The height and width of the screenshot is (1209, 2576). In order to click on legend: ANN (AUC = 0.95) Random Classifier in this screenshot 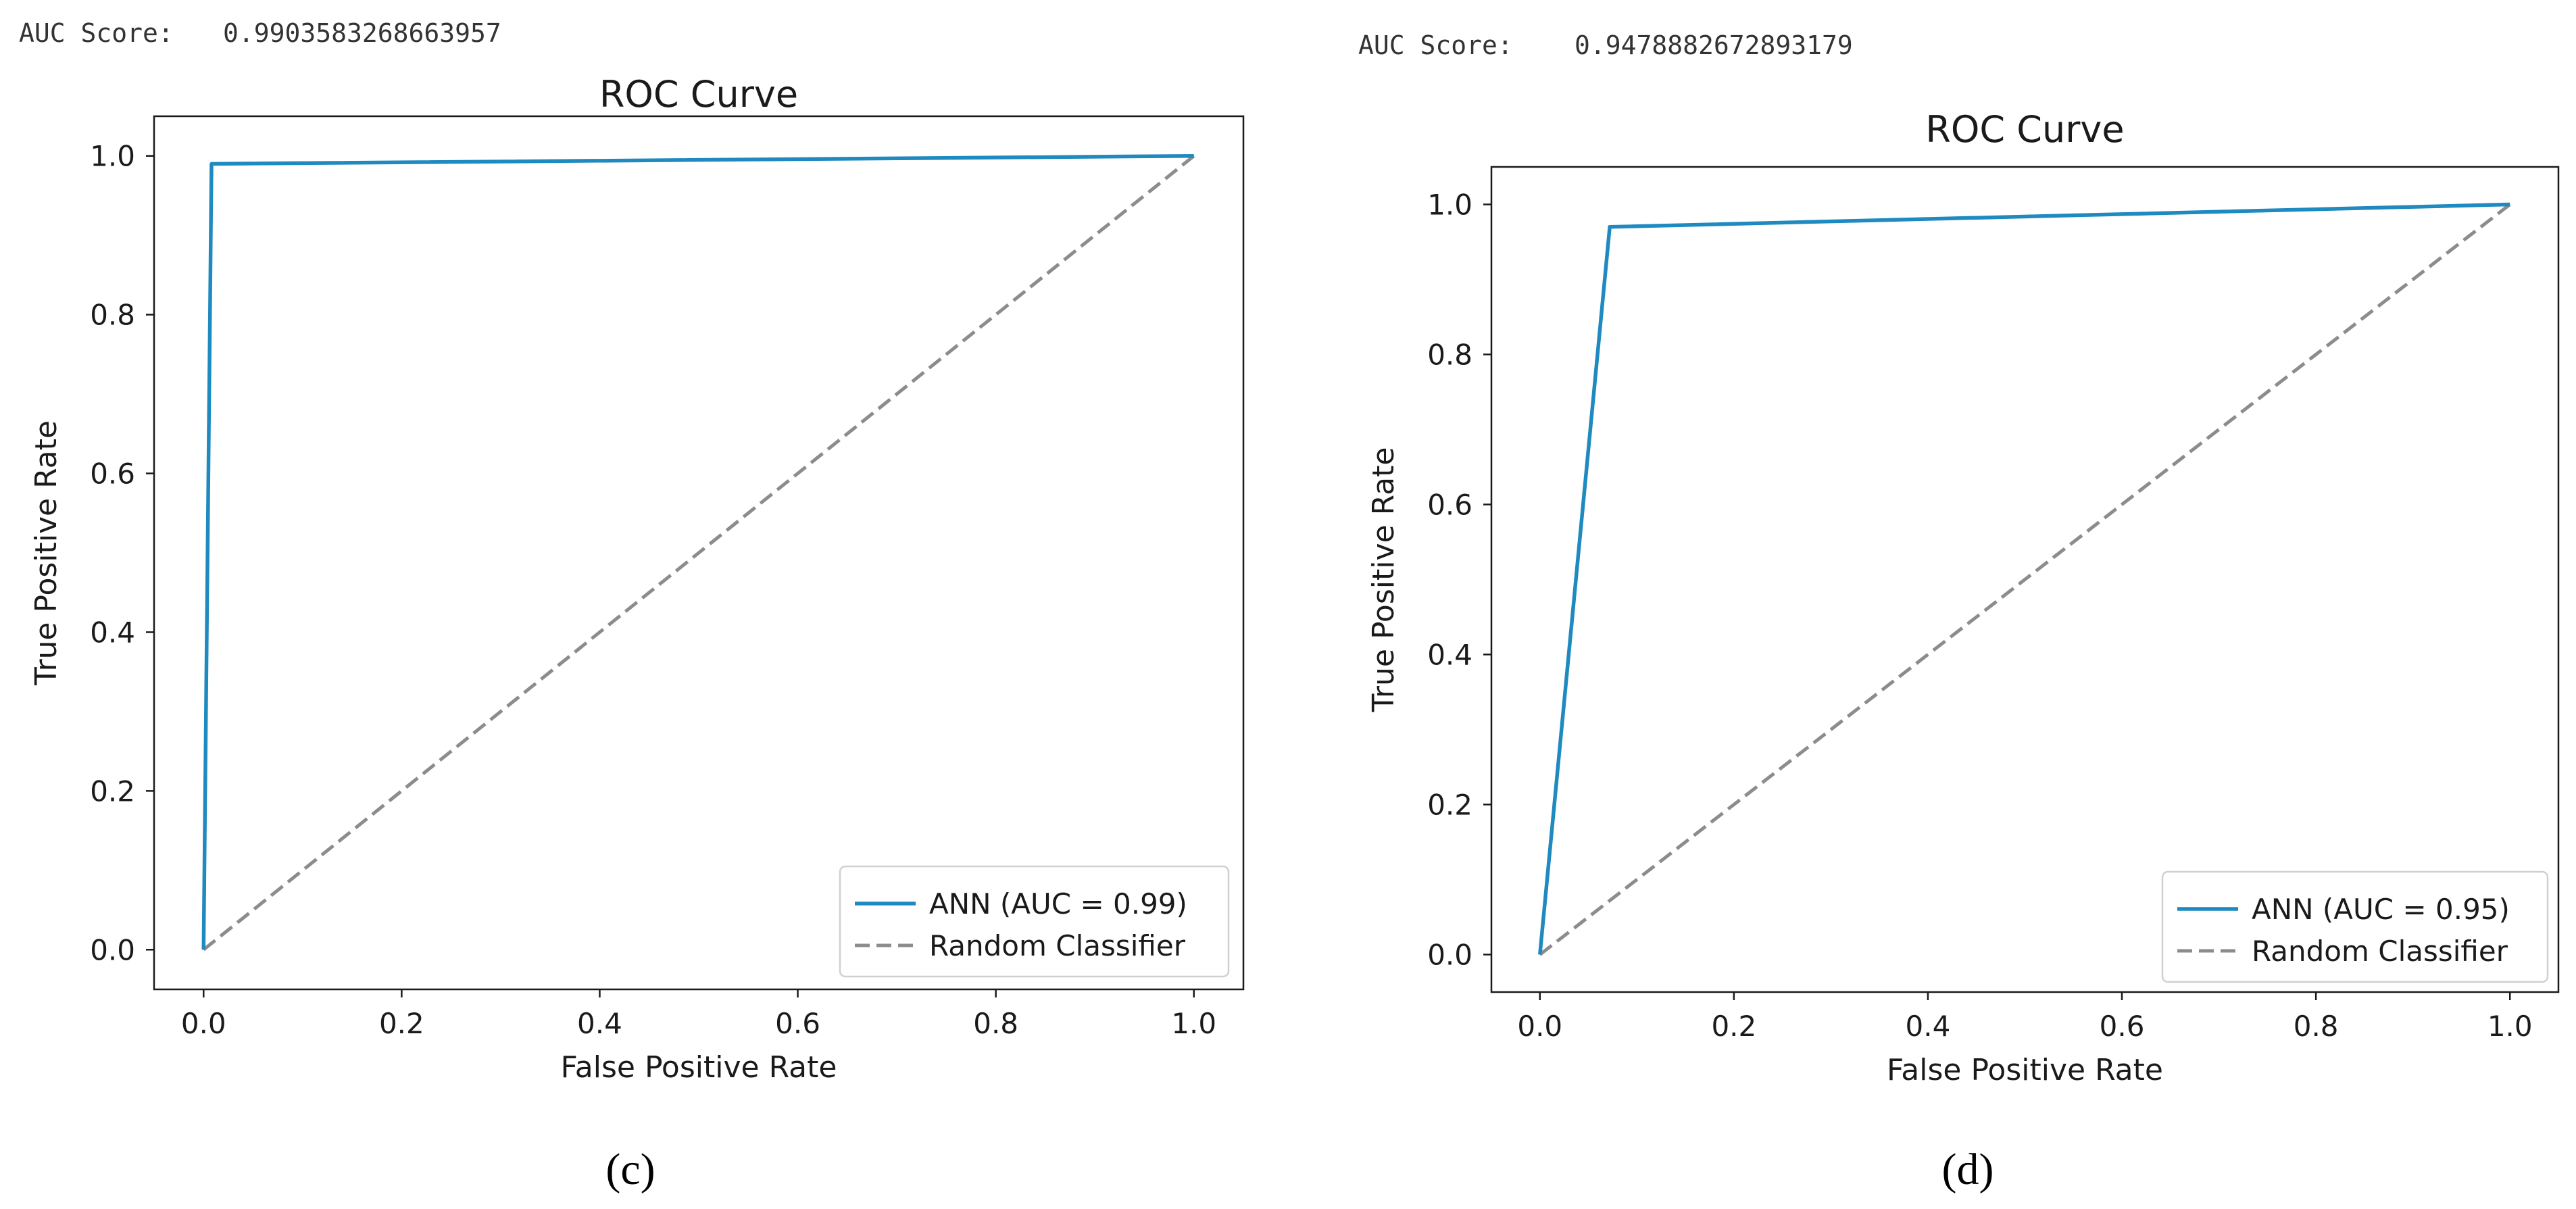, I will do `click(2355, 927)`.